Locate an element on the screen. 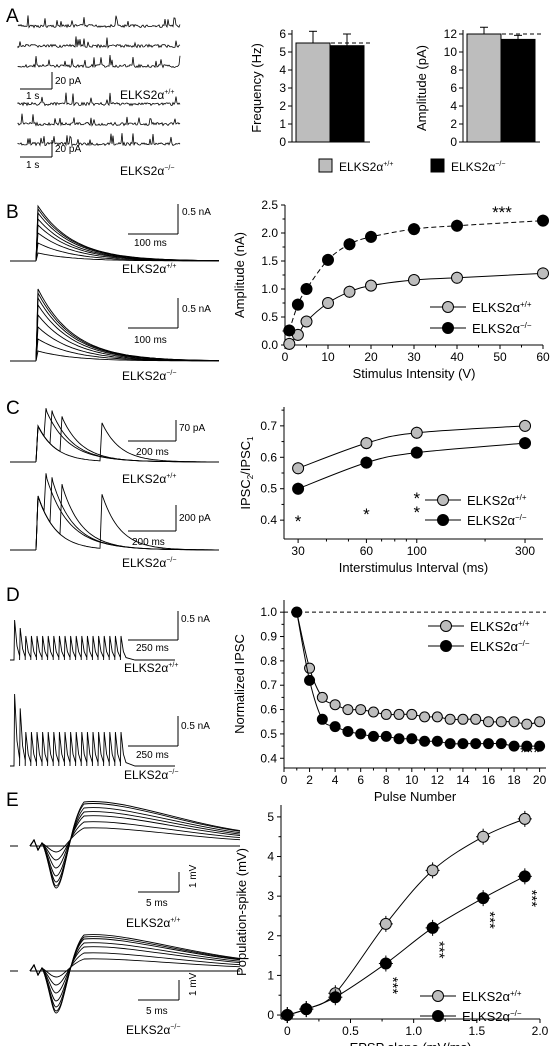 Image resolution: width=560 pixels, height=1051 pixels. panel-c-ko-scale-time: 200 ms is located at coordinates (148, 542).